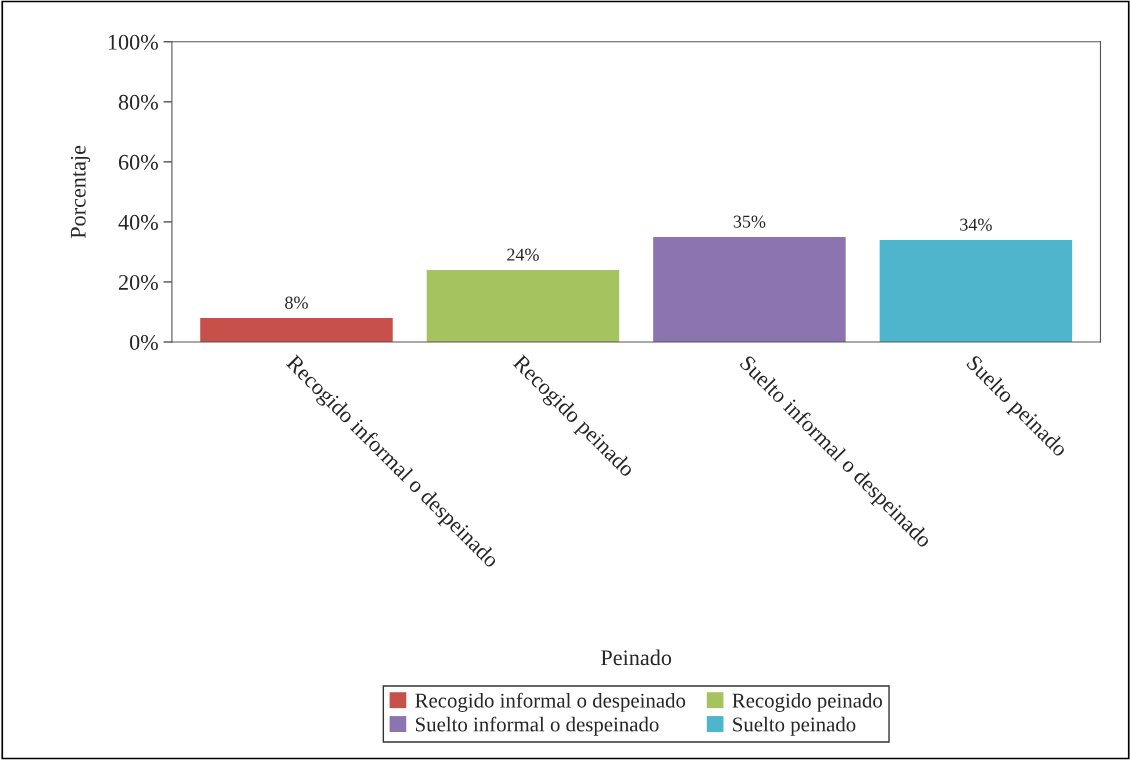  What do you see at coordinates (537, 726) in the screenshot?
I see `legend-label: Suelto informal o despeinado` at bounding box center [537, 726].